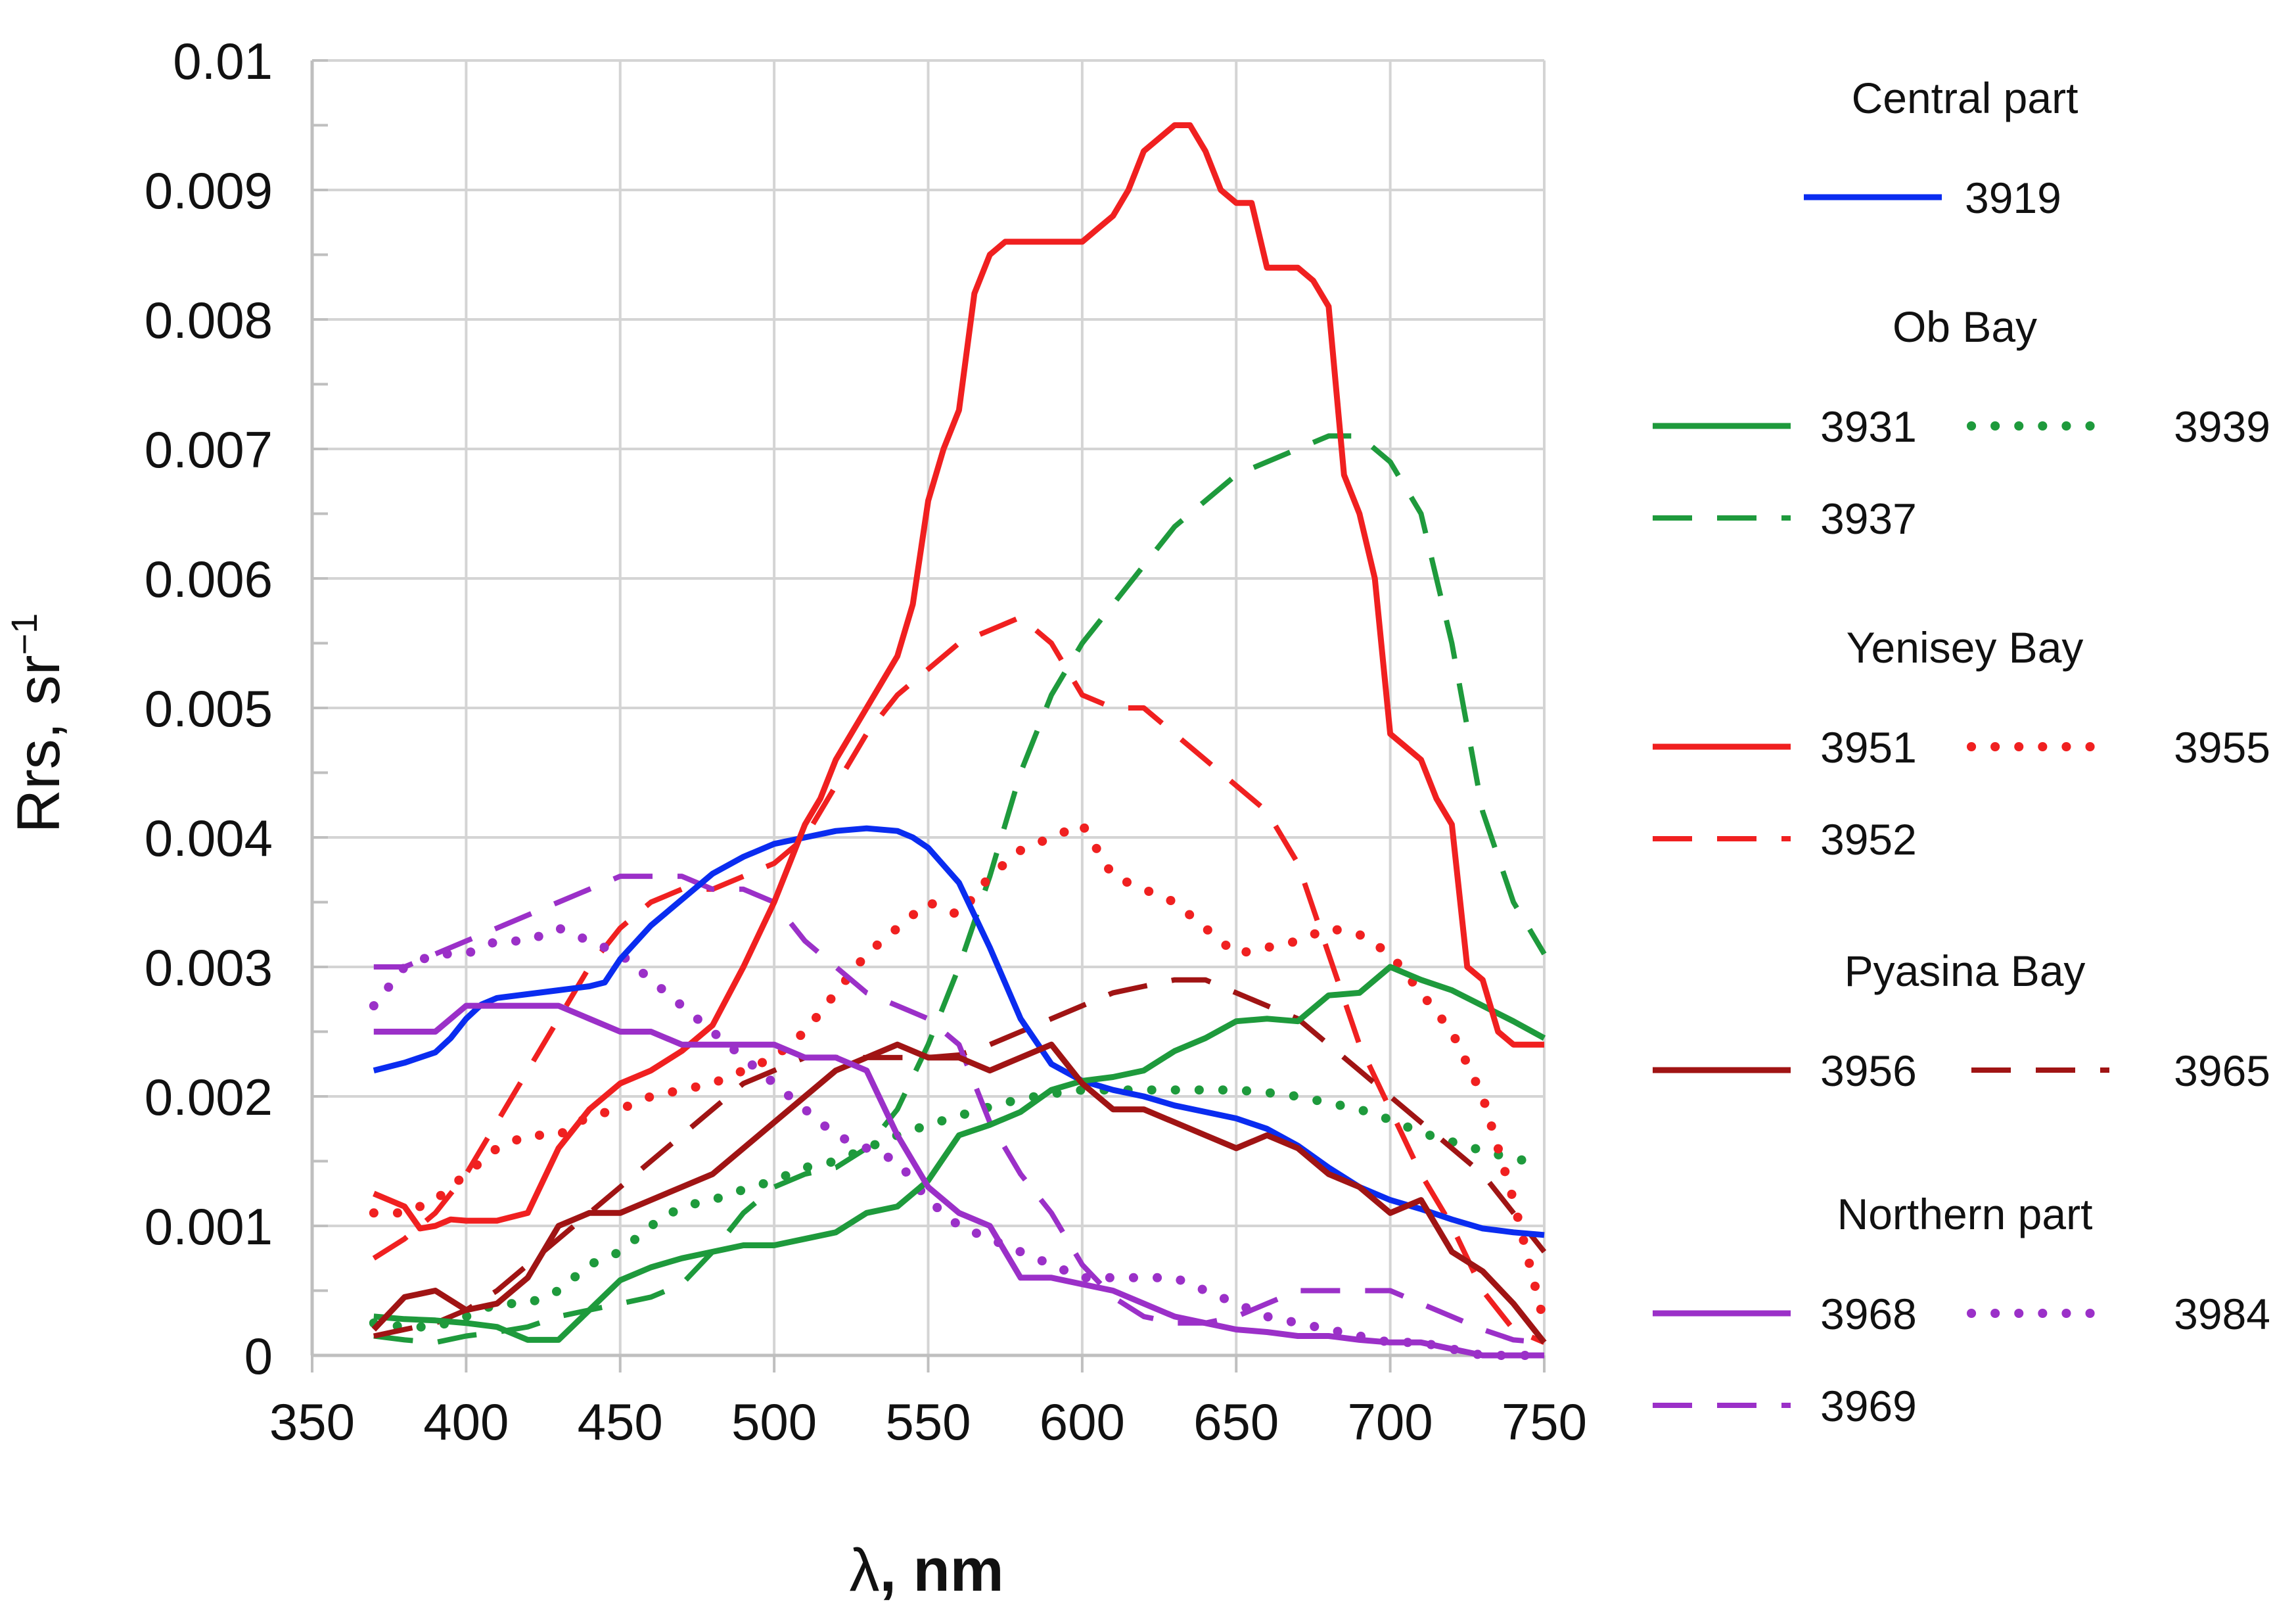 The image size is (2296, 1617). Describe the element at coordinates (209, 968) in the screenshot. I see `y-tick-label: 0.003` at that location.